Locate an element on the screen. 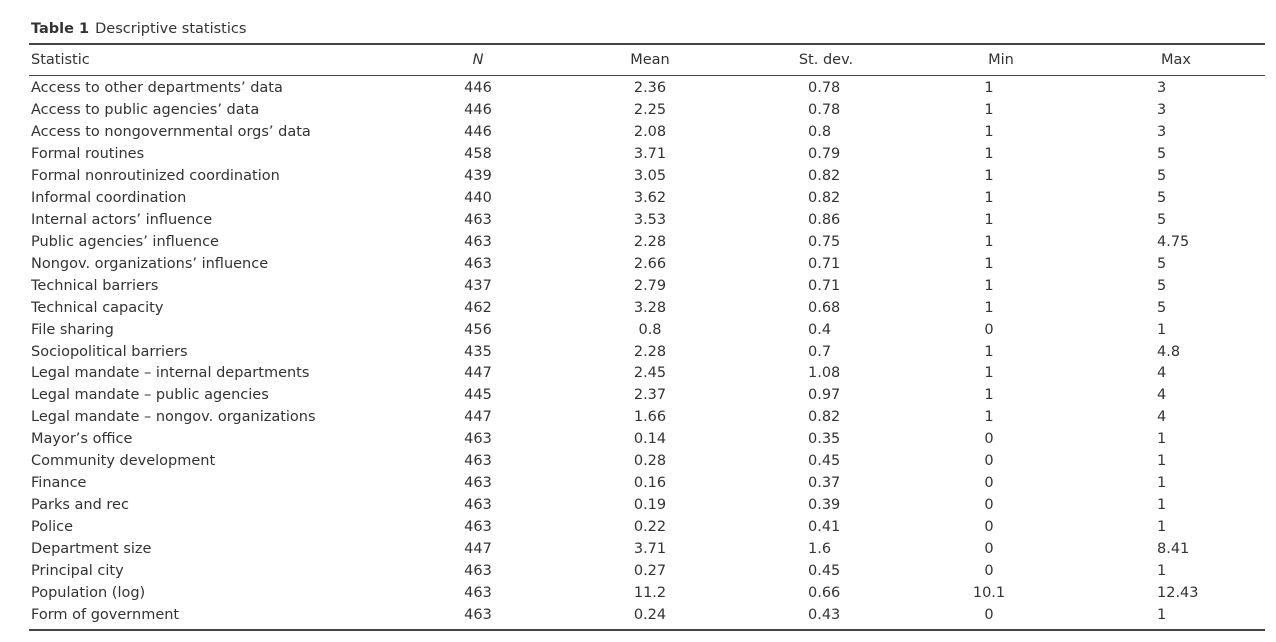  row-label: Parks and rec is located at coordinates (80, 505).